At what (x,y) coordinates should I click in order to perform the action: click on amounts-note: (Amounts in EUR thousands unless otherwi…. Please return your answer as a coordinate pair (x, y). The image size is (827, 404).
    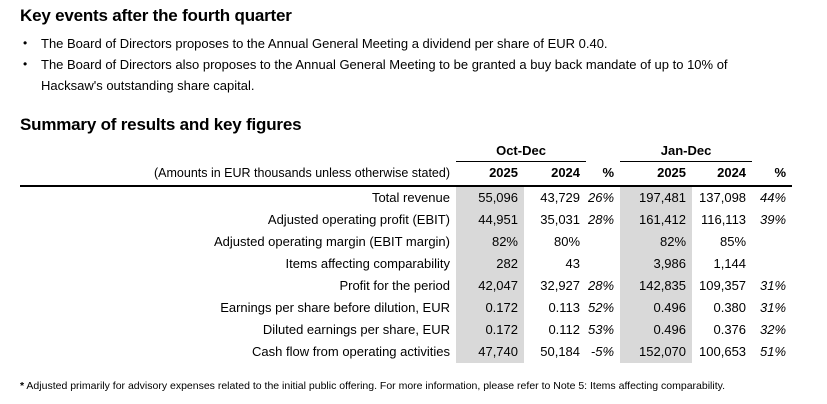
    Looking at the image, I should click on (238, 174).